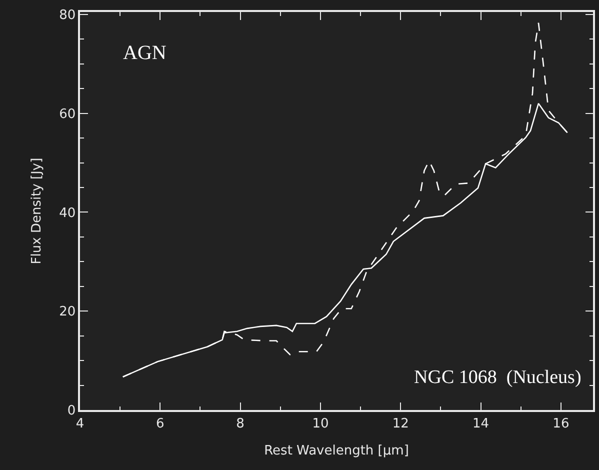  I want to click on x-tick-label: 14, so click(481, 424).